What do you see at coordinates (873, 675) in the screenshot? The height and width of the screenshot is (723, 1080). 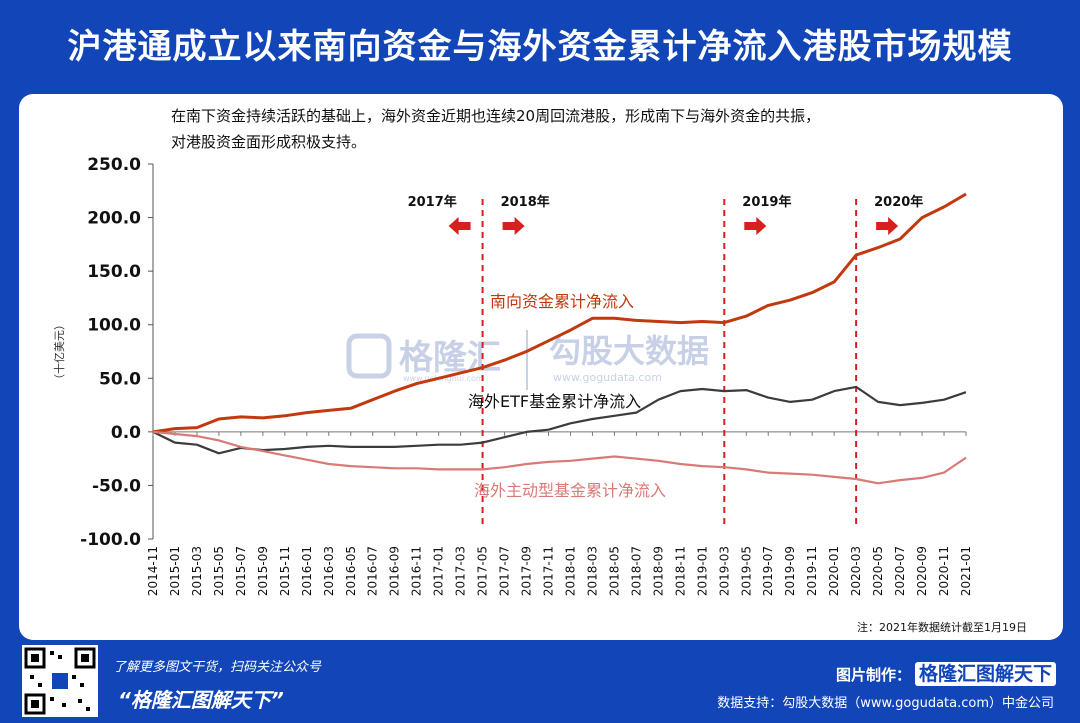 I see `footer-maker-label: 图片制作：` at bounding box center [873, 675].